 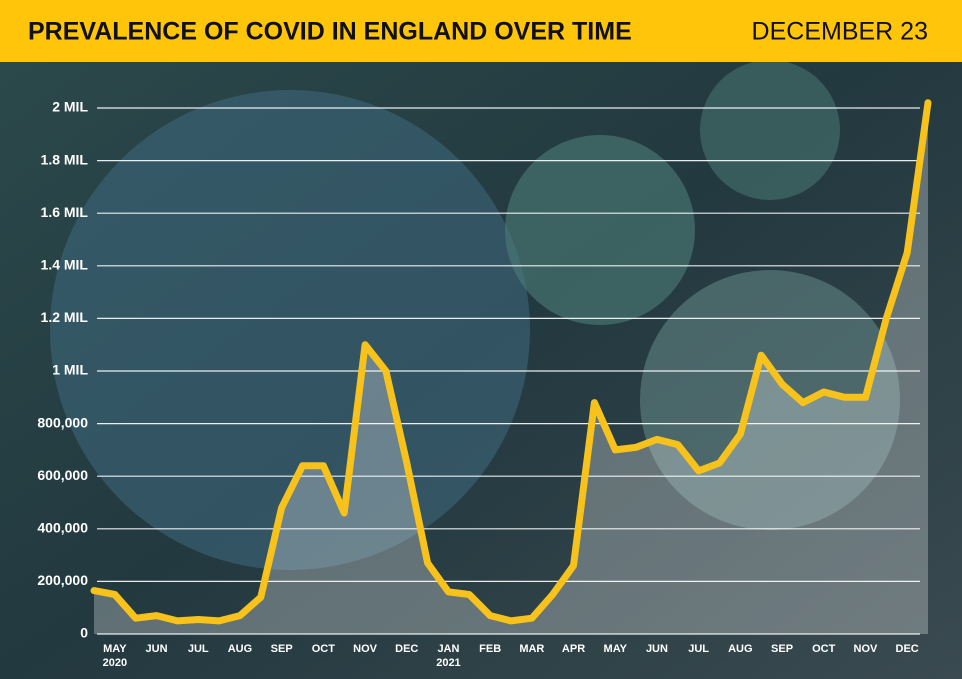 I want to click on y-tick-label: 400,000, so click(x=62, y=528).